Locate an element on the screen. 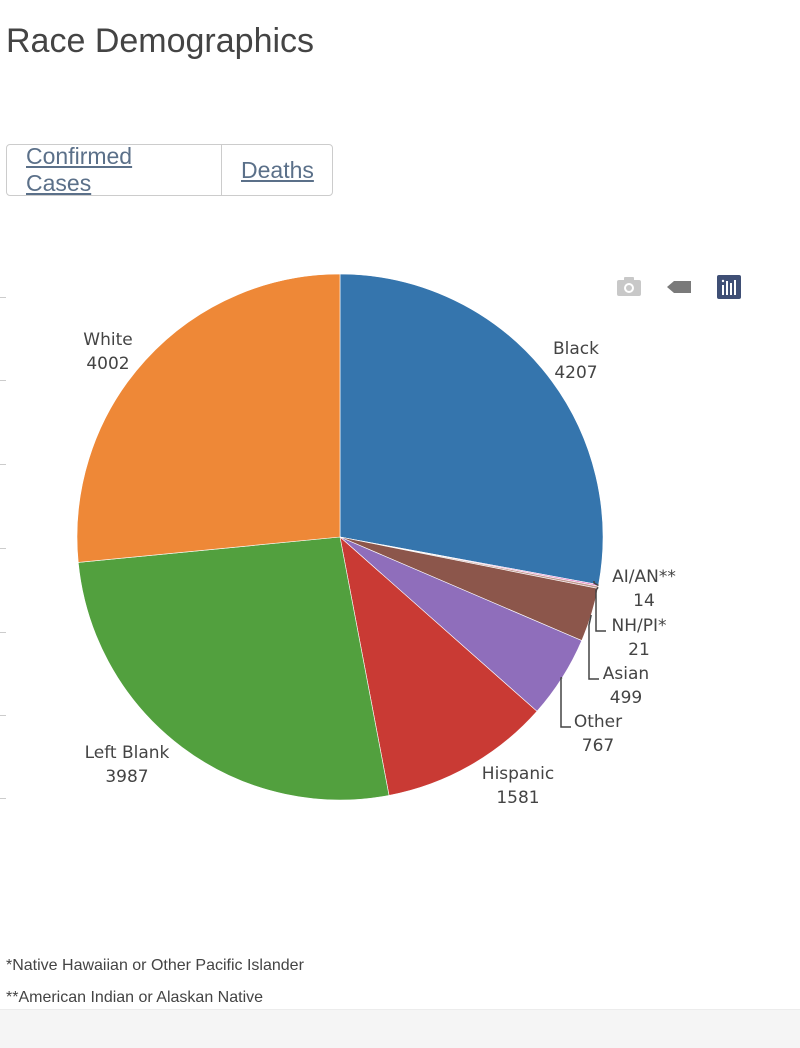  chart-toolbar is located at coordinates (679, 287).